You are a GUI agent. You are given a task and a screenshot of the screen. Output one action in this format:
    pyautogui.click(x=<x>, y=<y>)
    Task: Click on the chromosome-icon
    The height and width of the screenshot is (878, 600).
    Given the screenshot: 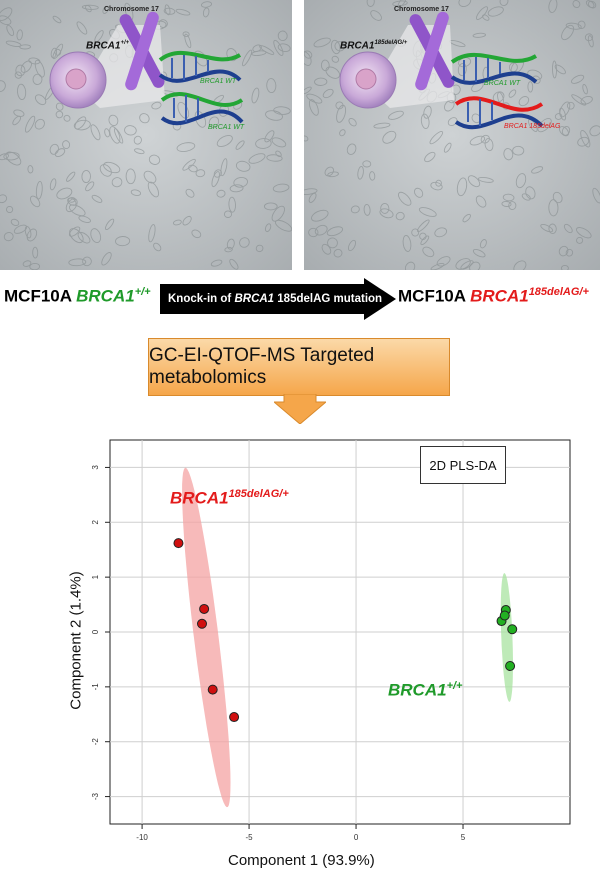 What is the action you would take?
    pyautogui.click(x=142, y=51)
    